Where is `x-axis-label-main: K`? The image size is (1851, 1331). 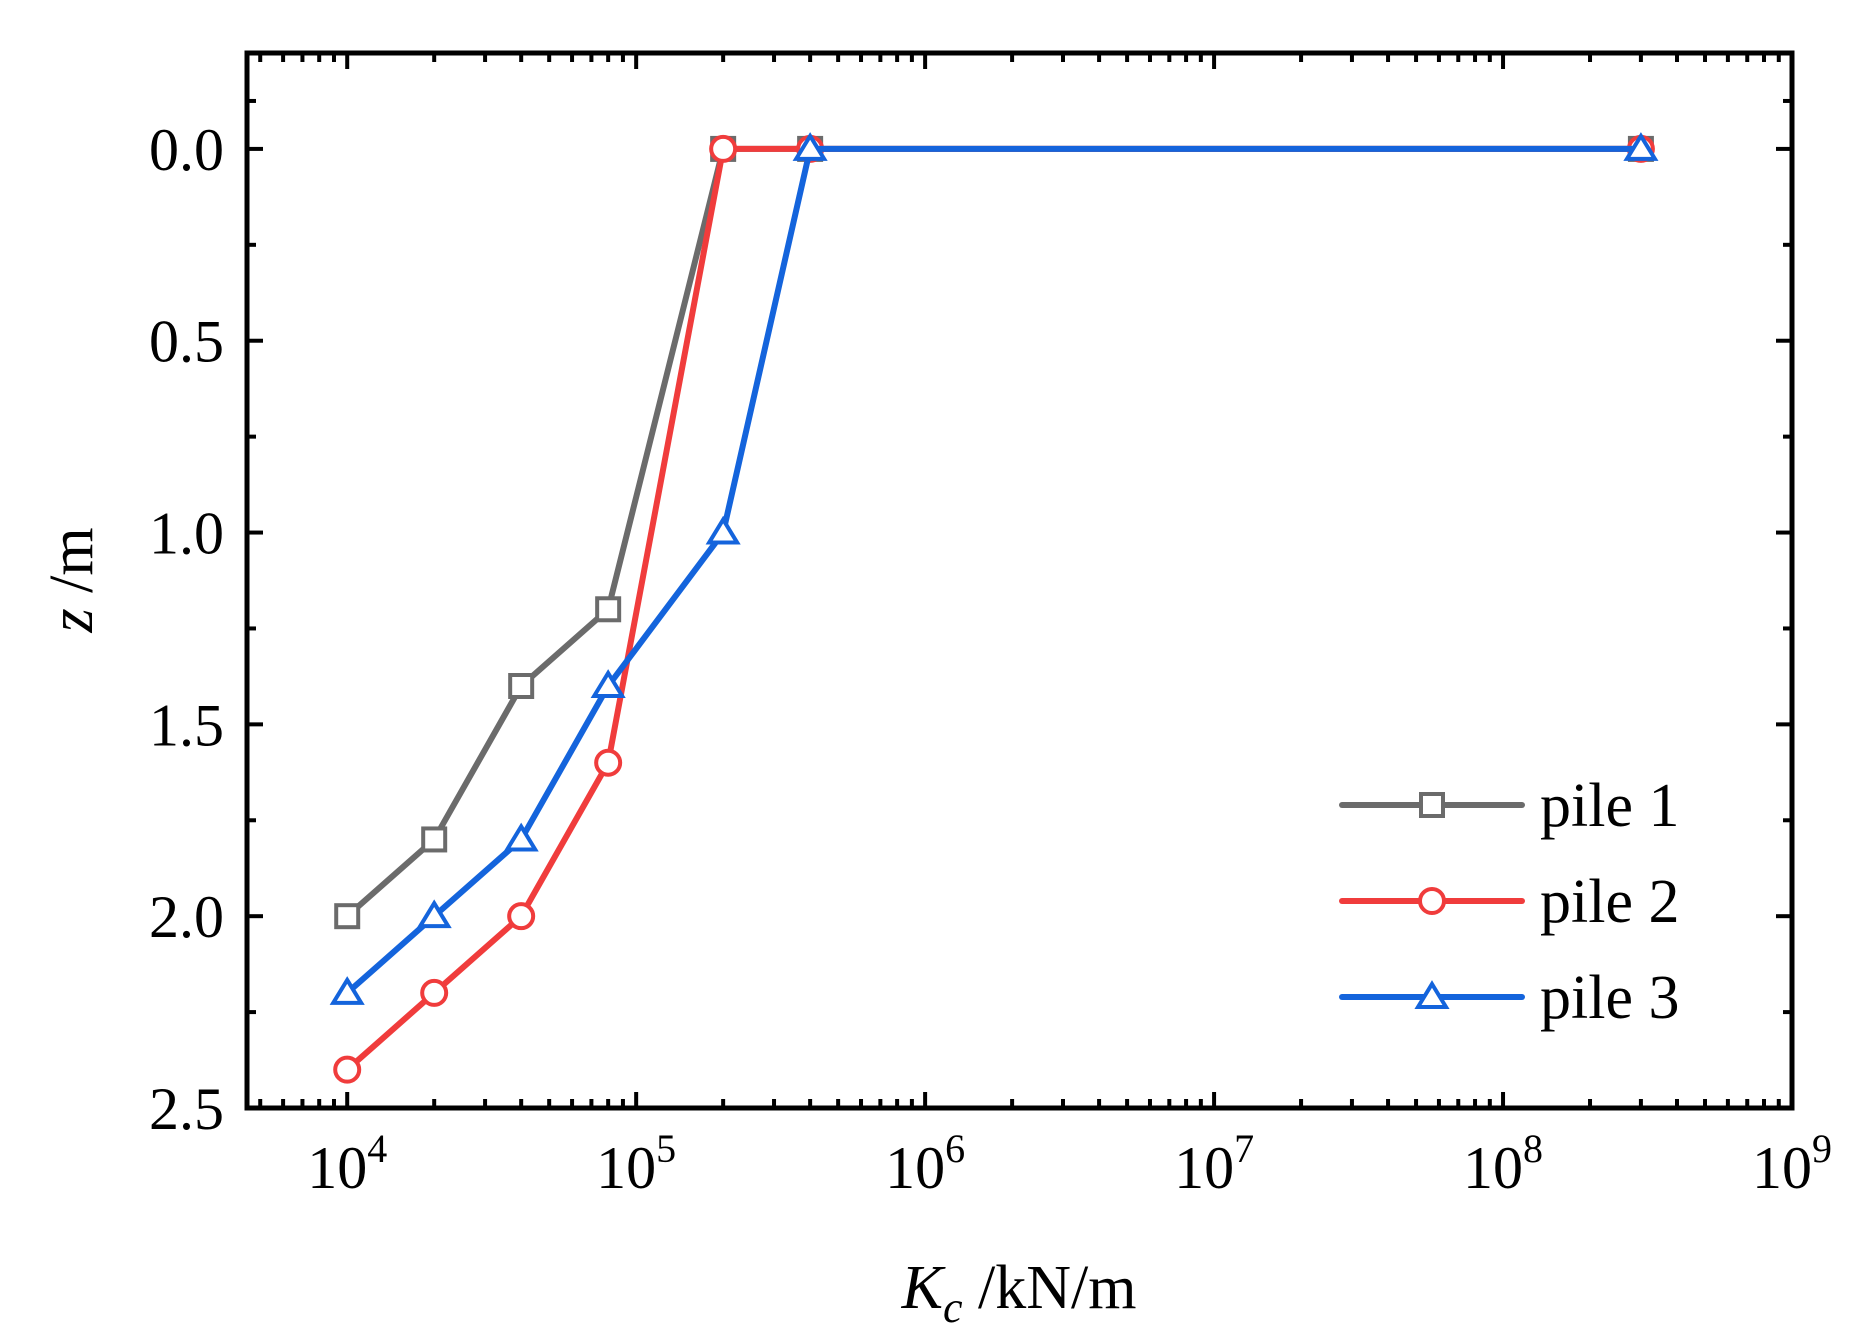
x-axis-label-main: K is located at coordinates (924, 1288).